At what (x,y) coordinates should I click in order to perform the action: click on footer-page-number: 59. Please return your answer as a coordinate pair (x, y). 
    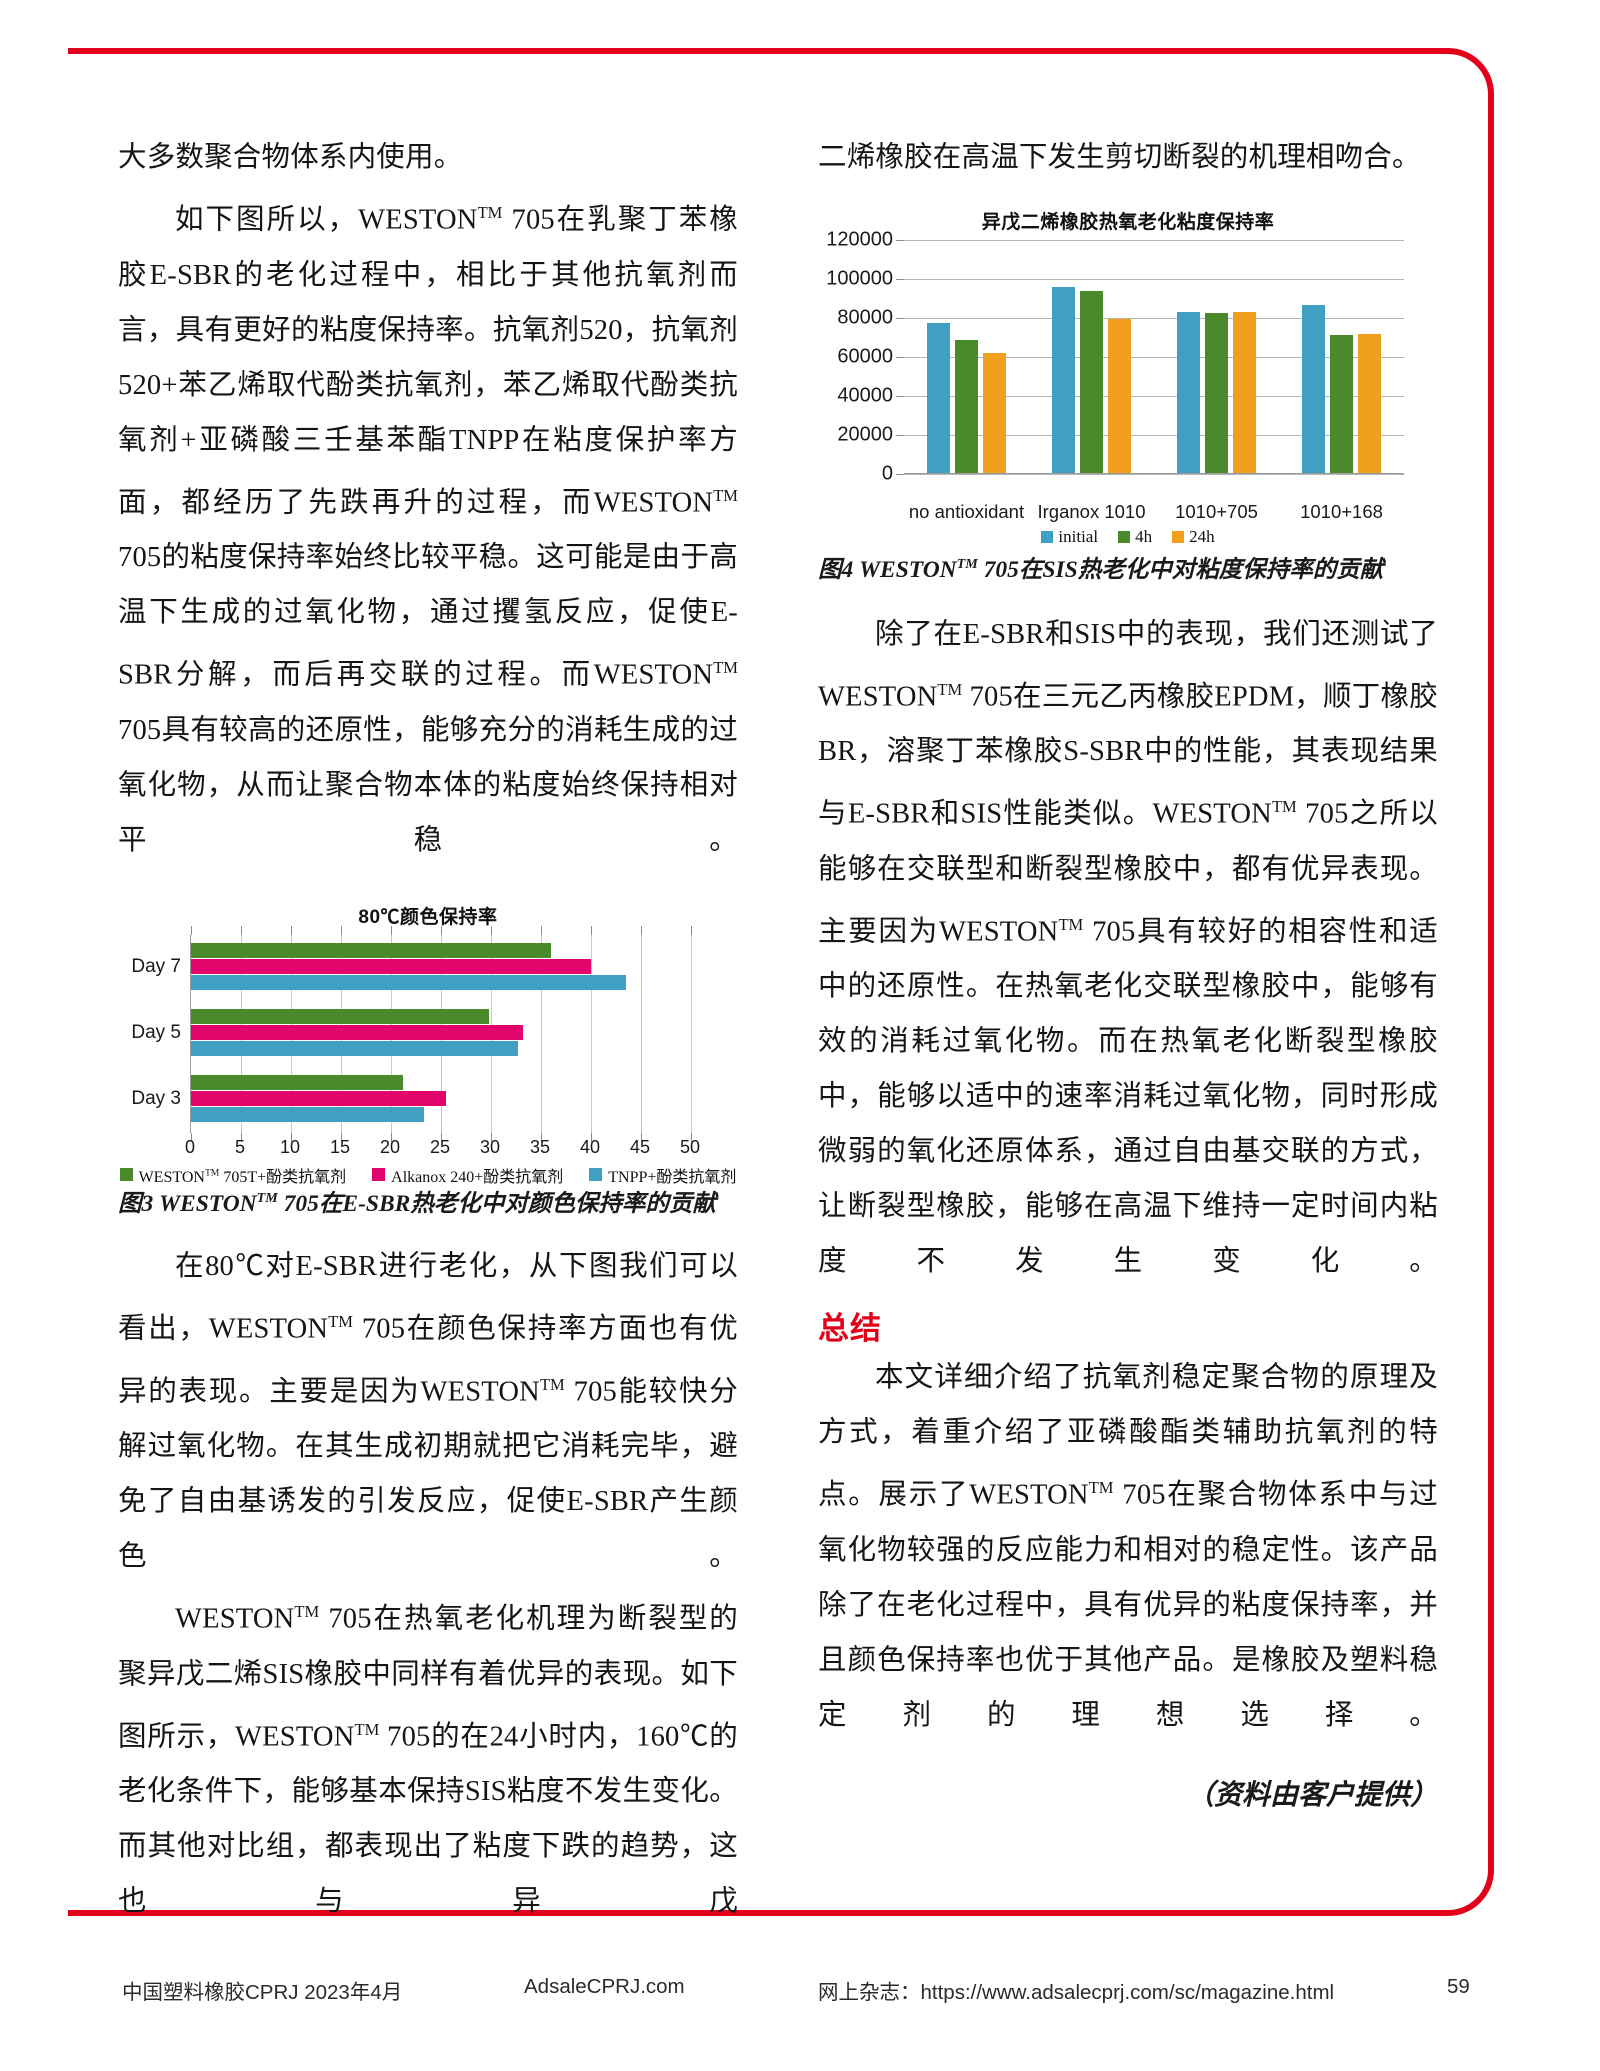
    Looking at the image, I should click on (1458, 1986).